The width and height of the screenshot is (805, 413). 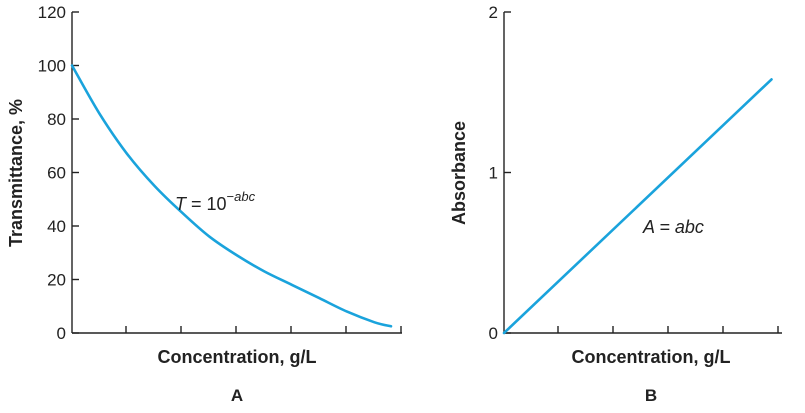 I want to click on panel-a-y-tick-label: 80, so click(x=56, y=119).